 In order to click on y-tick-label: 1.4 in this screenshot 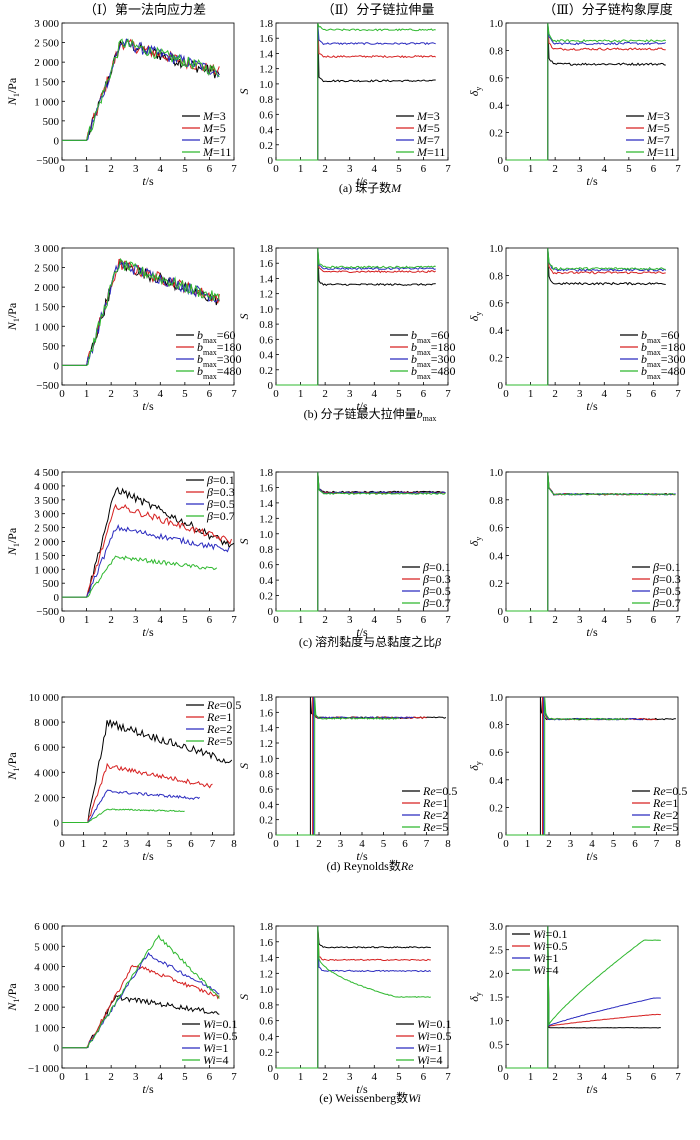, I will do `click(266, 504)`.